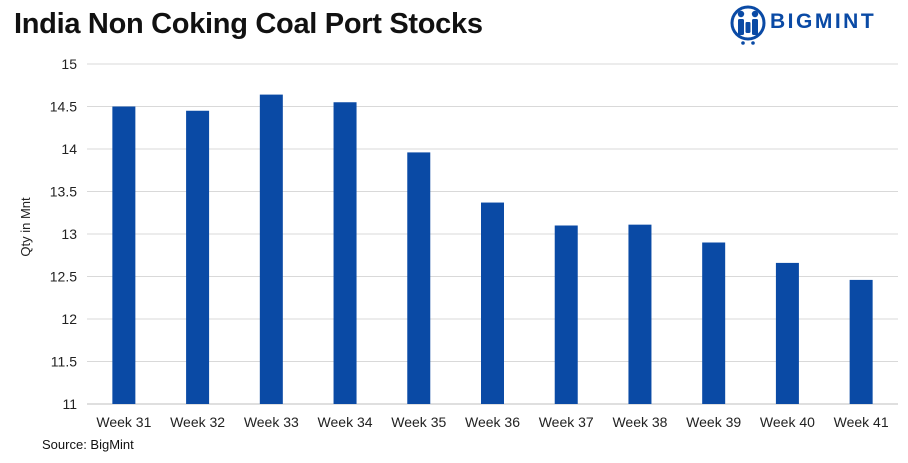  I want to click on logo-text: BIGMINT, so click(823, 21).